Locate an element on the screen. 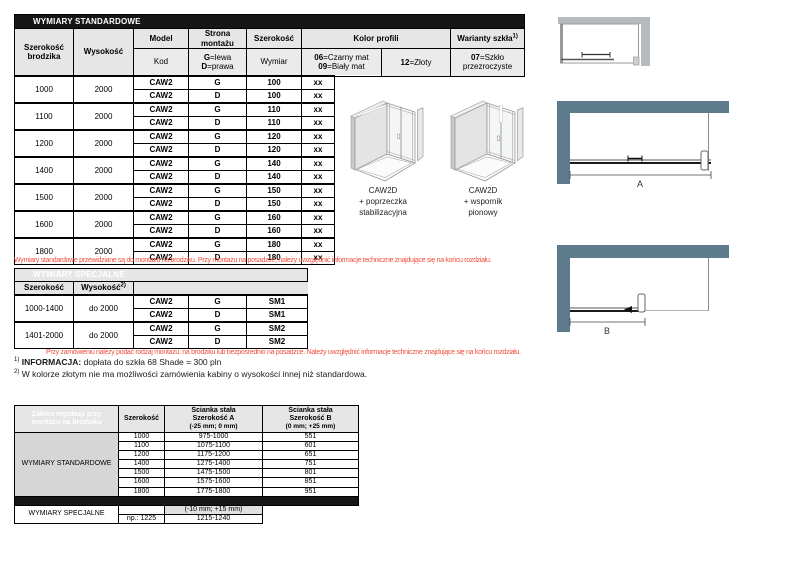 This screenshot has height=567, width=800. height-label: Wysokość is located at coordinates (101, 288).